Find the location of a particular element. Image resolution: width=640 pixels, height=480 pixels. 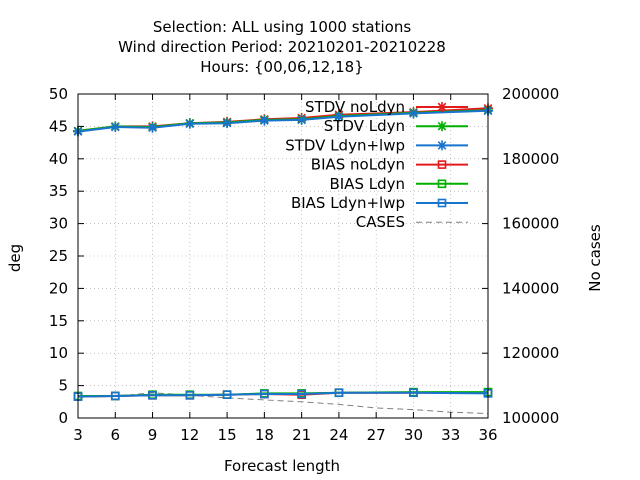

chart-title-line: Wind direction Period: 20210201-20210228 is located at coordinates (282, 47).